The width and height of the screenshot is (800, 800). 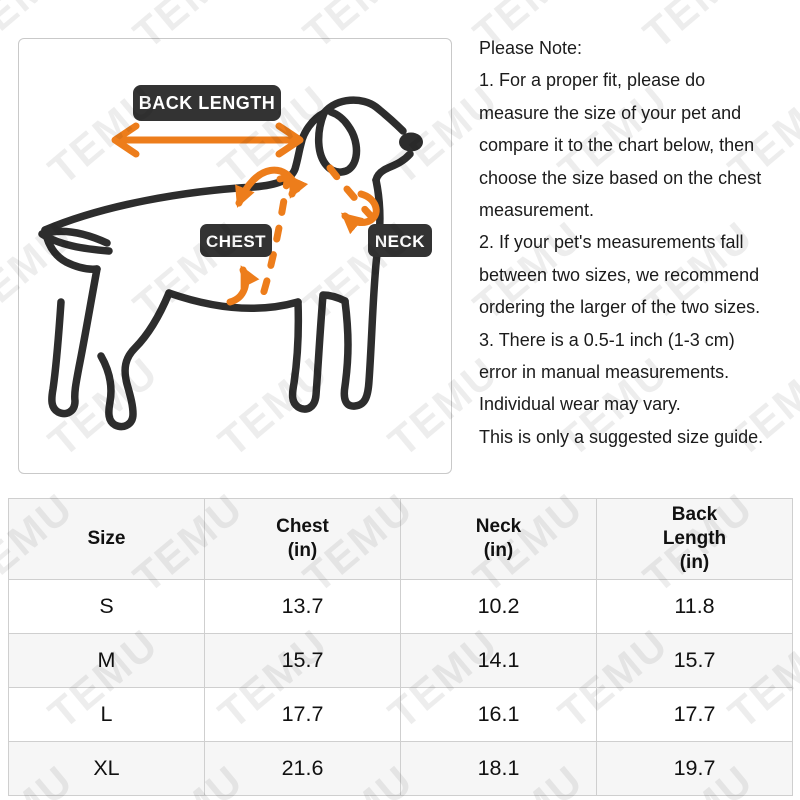 I want to click on chest-dashed-line, so click(x=275, y=236).